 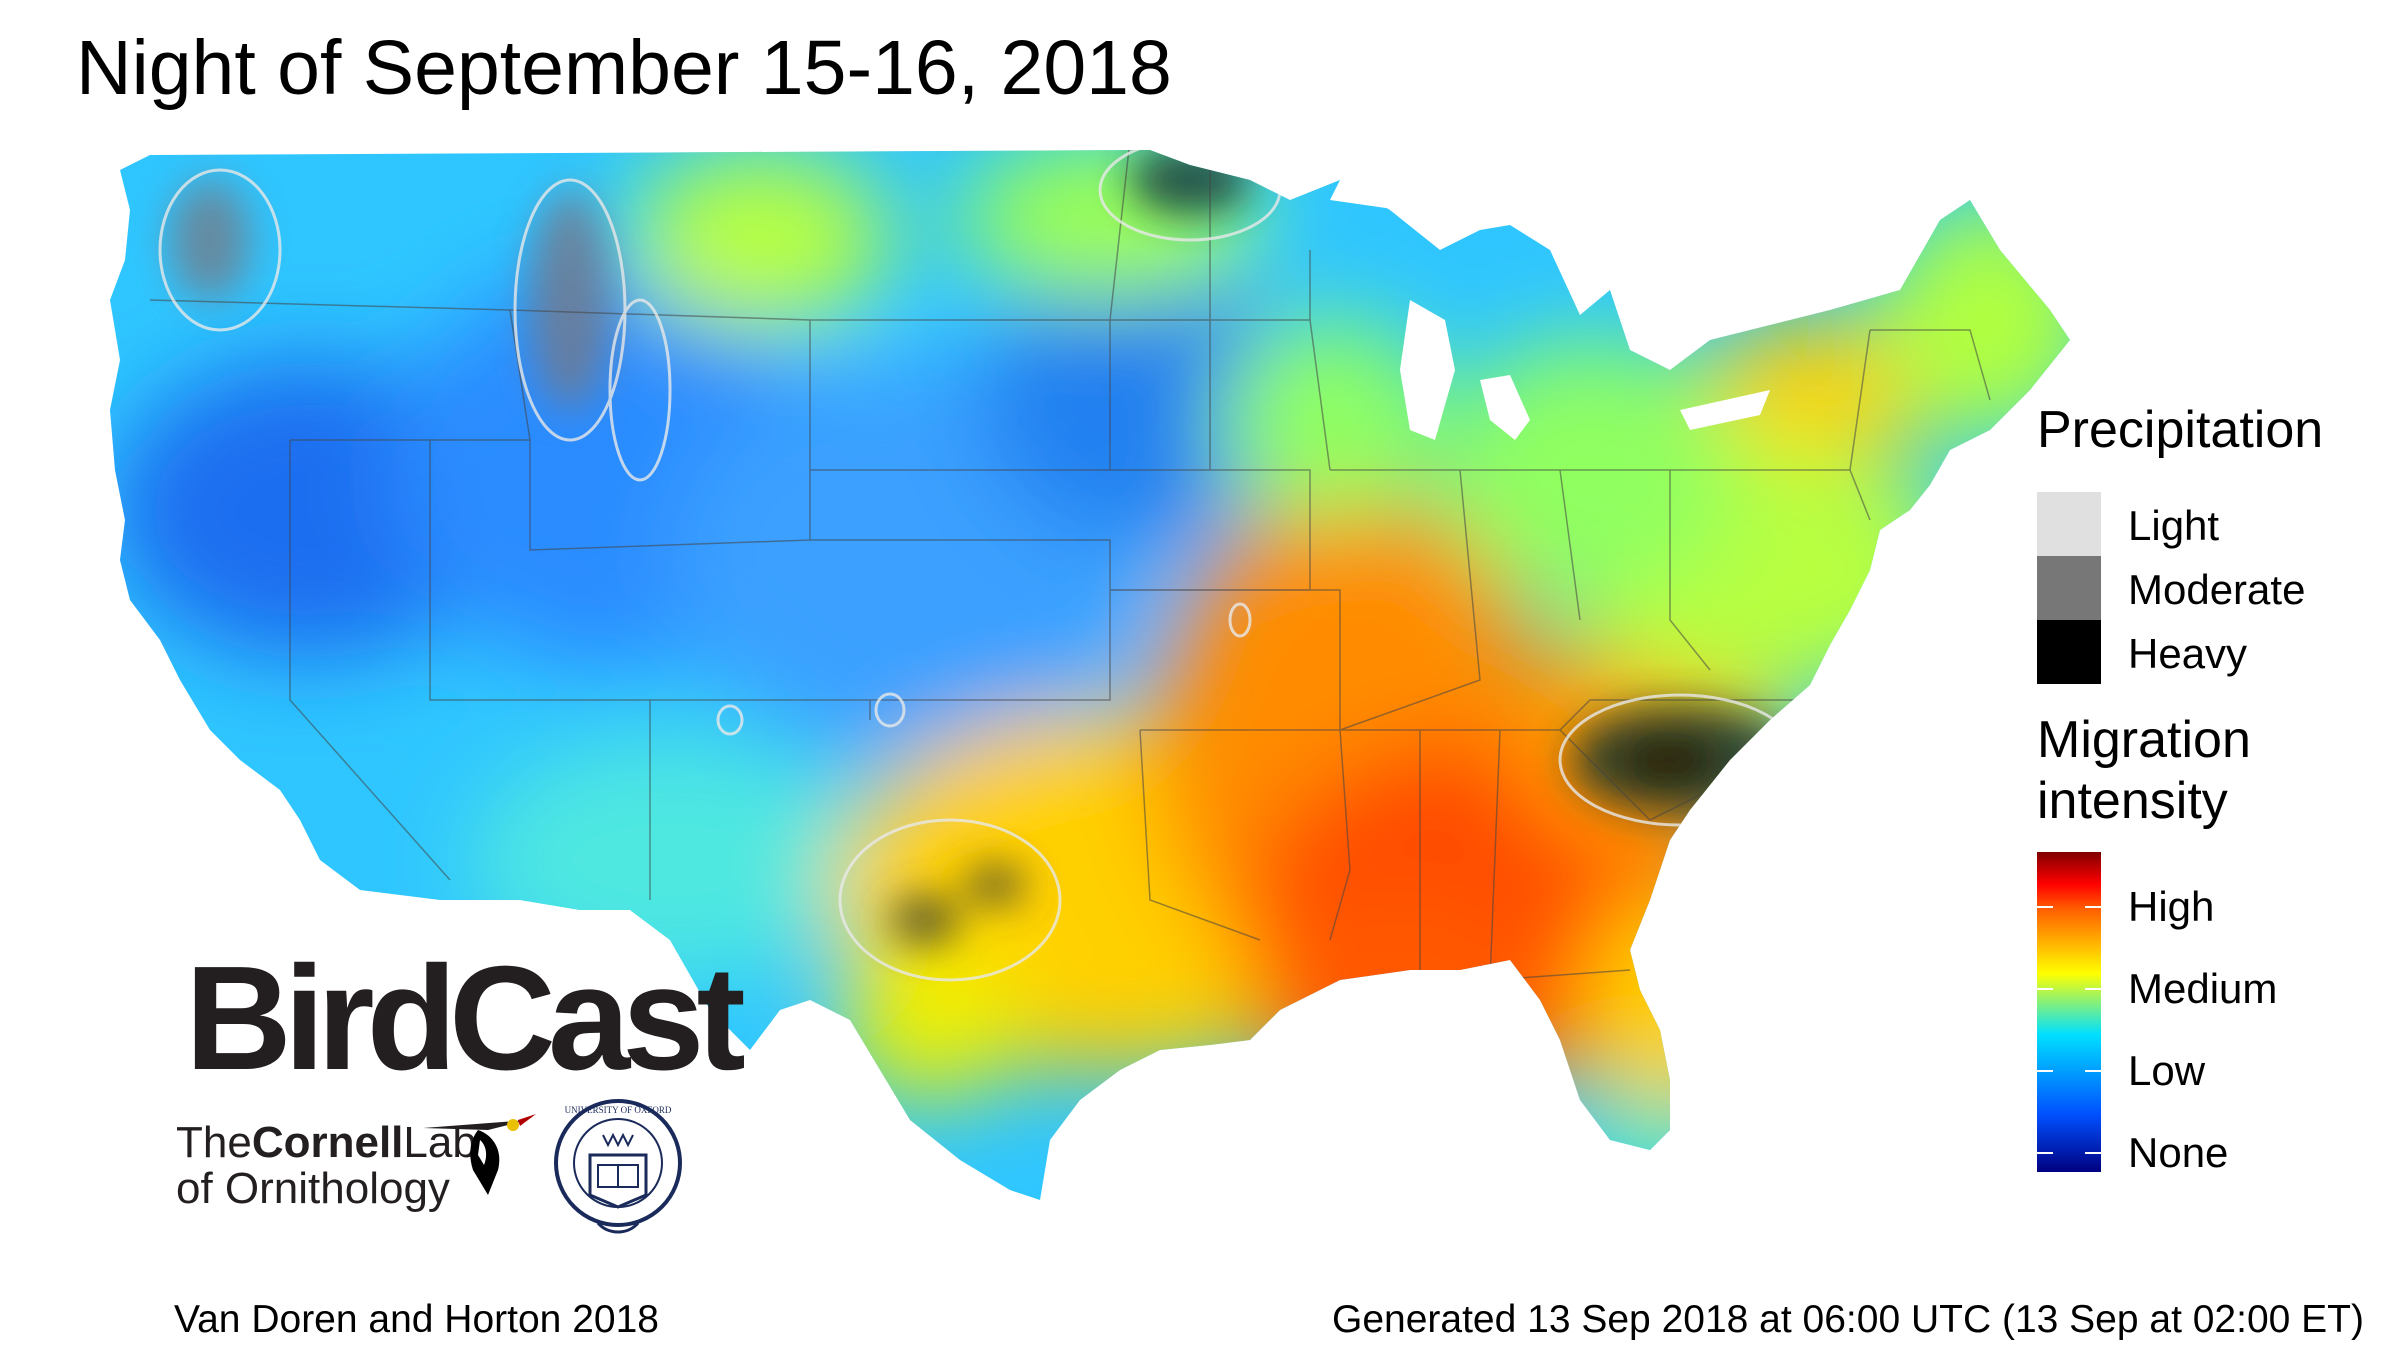 I want to click on migration-legend-title: Migration intensity, so click(x=2144, y=771).